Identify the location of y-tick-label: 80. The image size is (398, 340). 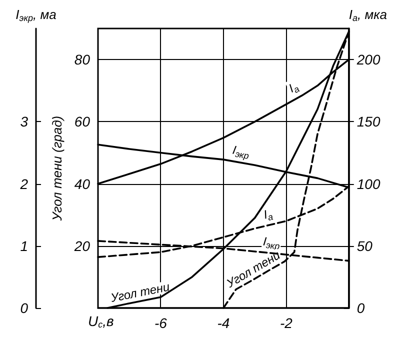
(82, 60).